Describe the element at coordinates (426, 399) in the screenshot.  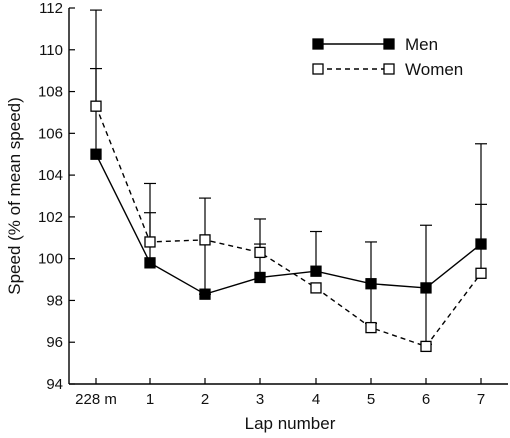
I see `x-tick-label: 6` at that location.